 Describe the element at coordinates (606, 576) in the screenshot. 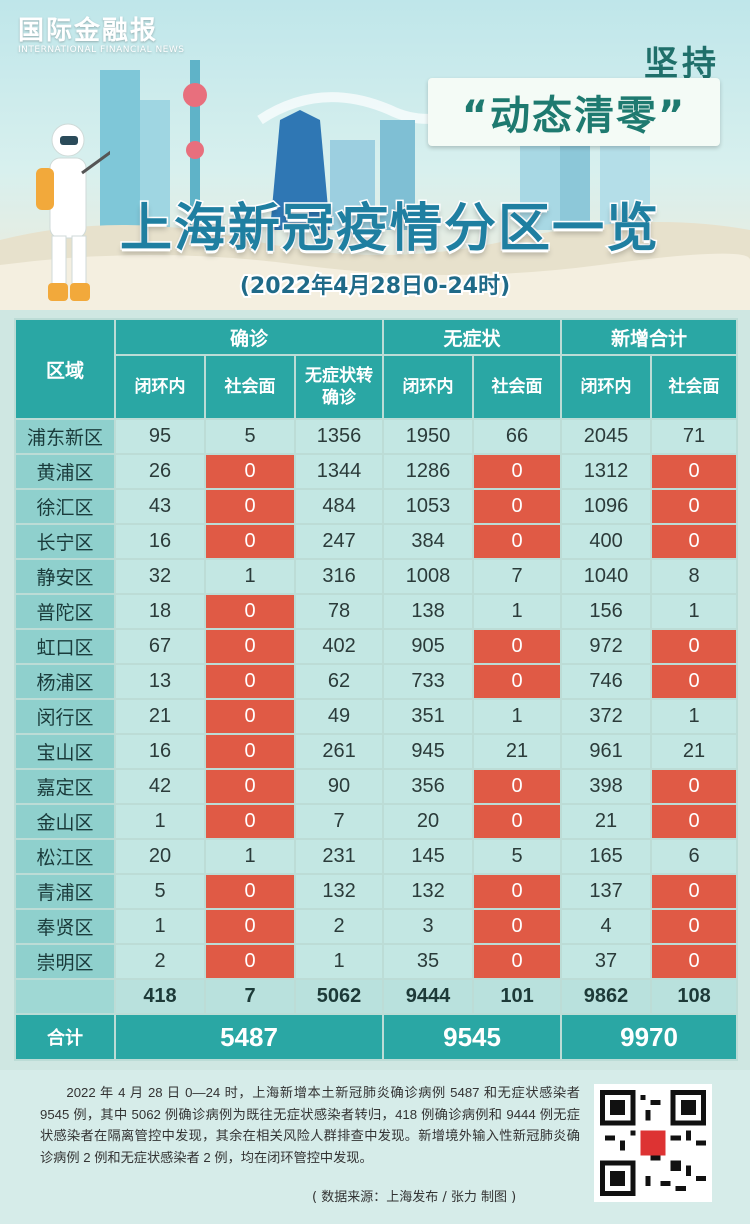

I see `data-cell: 1040` at that location.